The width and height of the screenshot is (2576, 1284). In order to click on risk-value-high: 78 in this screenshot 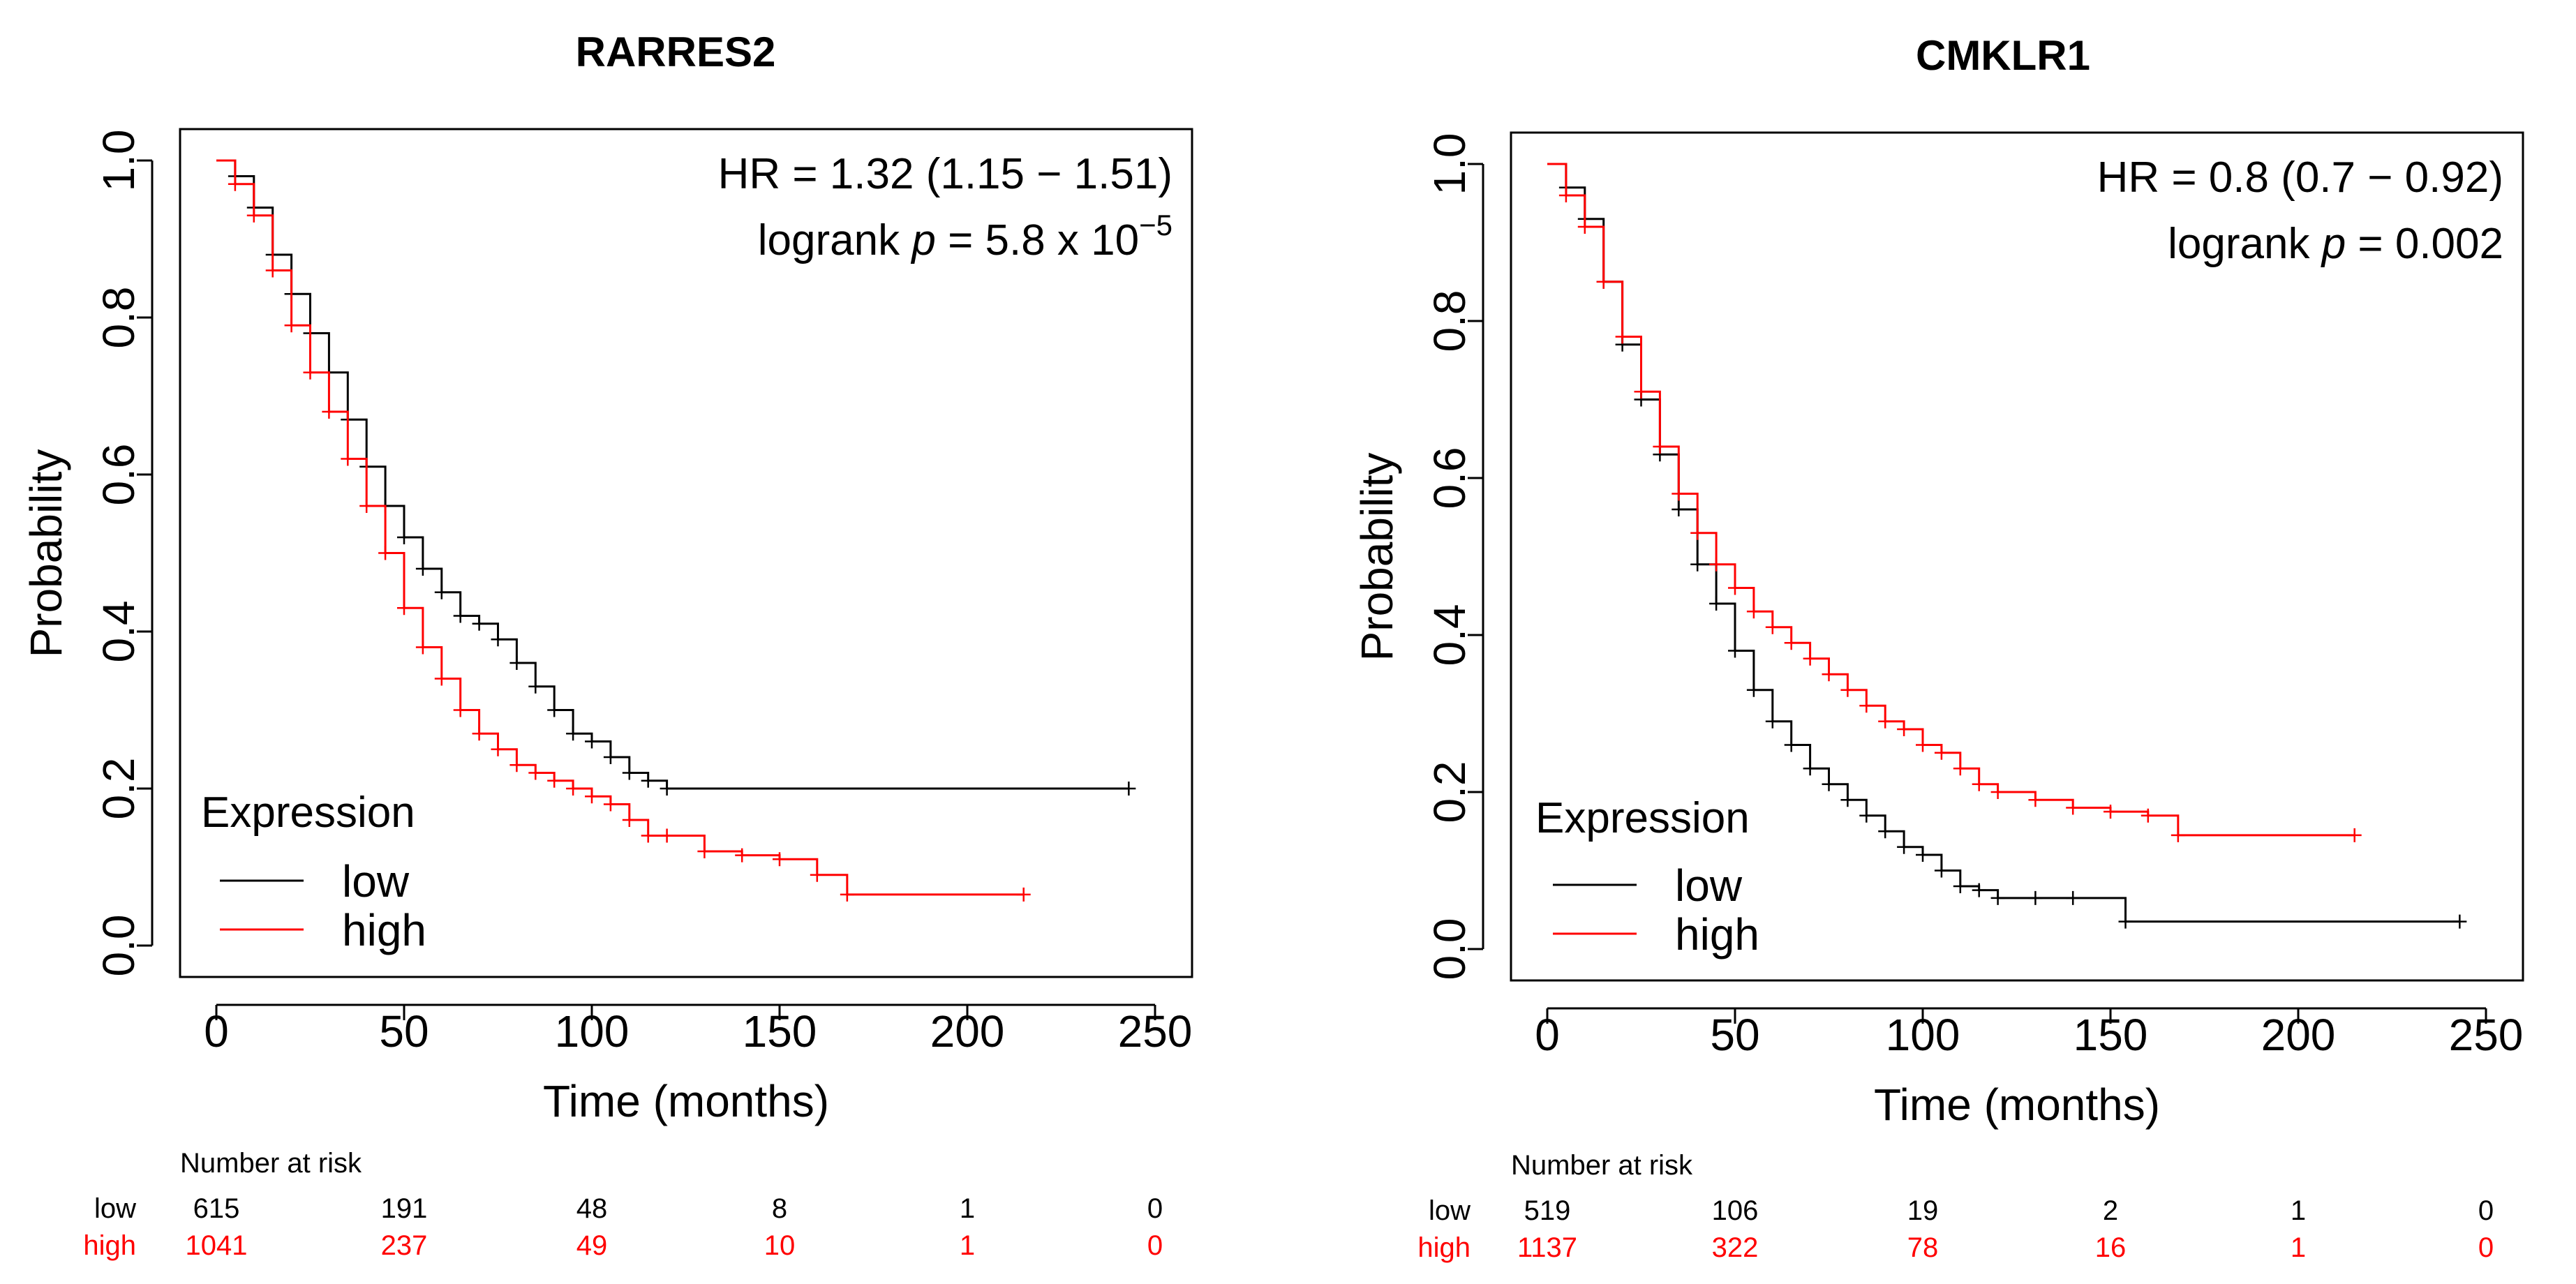, I will do `click(1923, 1247)`.